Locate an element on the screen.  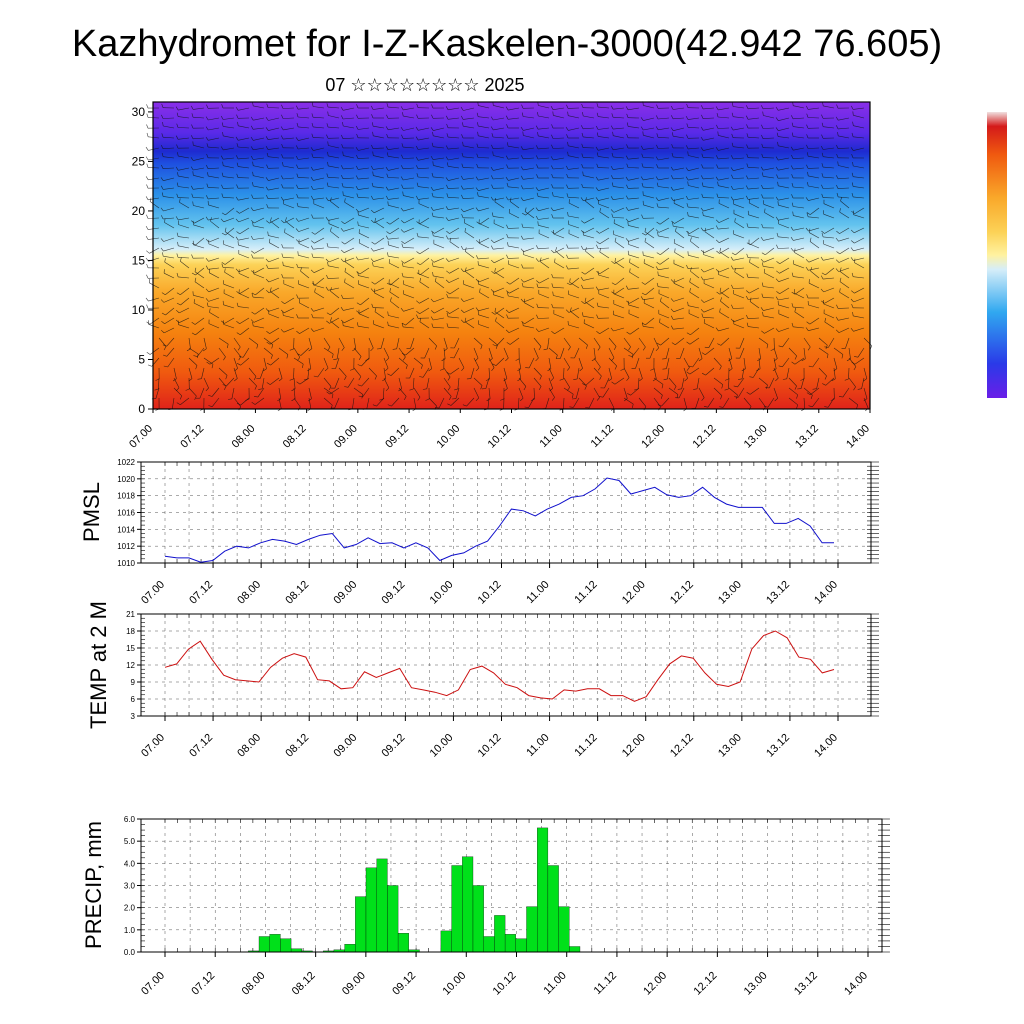
x-tick-label: 11.12 is located at coordinates (605, 983).